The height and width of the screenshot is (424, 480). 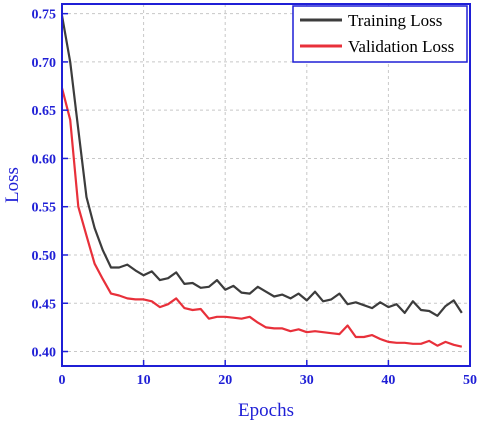 What do you see at coordinates (44, 159) in the screenshot?
I see `y-tick-label: 0.60` at bounding box center [44, 159].